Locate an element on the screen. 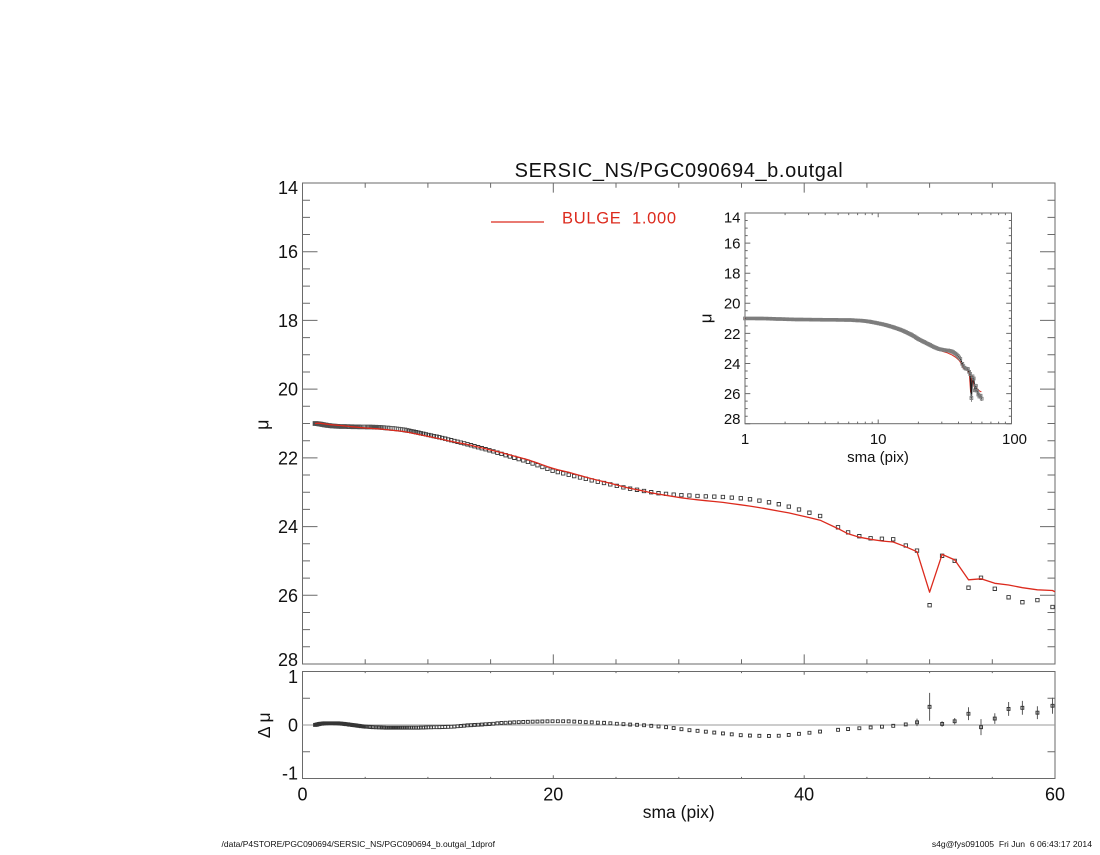 The height and width of the screenshot is (855, 1100). svg-text: Δ μ is located at coordinates (264, 725).